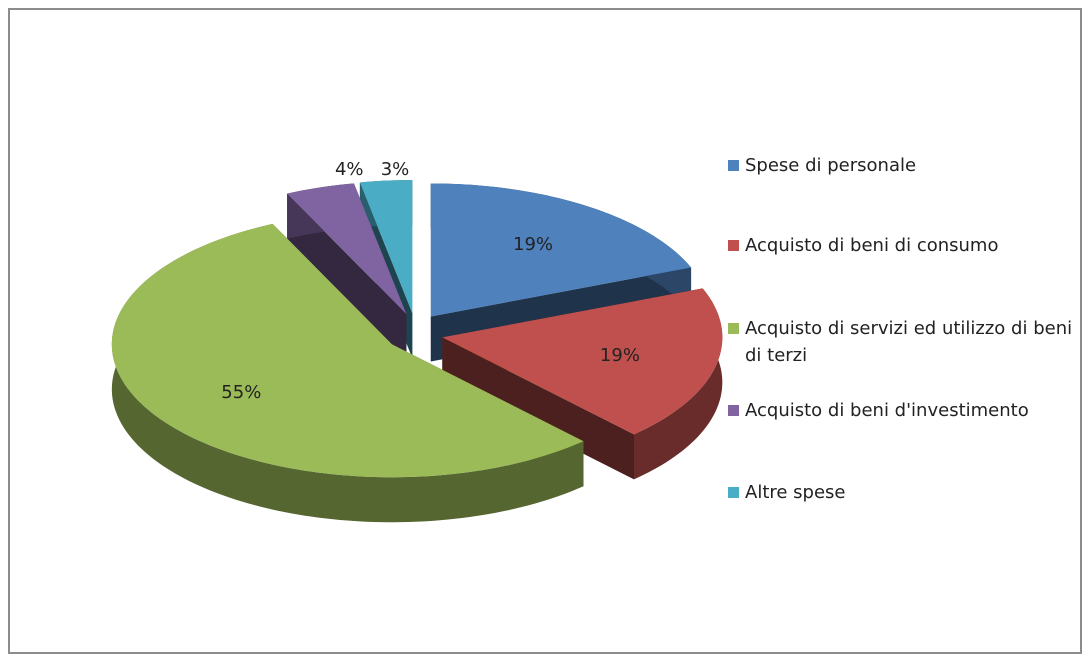 The image size is (1092, 664). I want to click on legend-item: Spese di personale, so click(903, 165).